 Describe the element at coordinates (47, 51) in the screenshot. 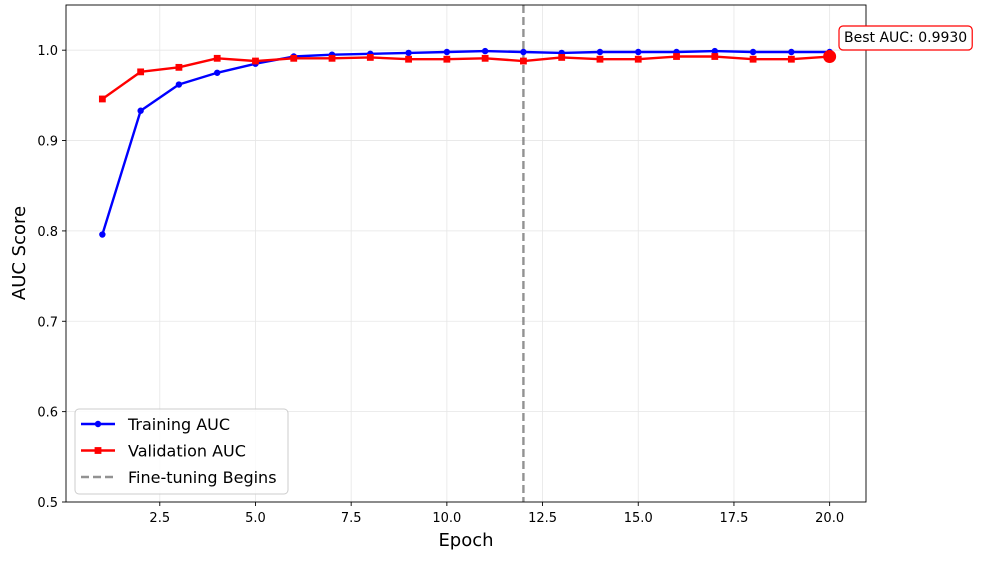

I see `y-tick-label: 1.0` at that location.